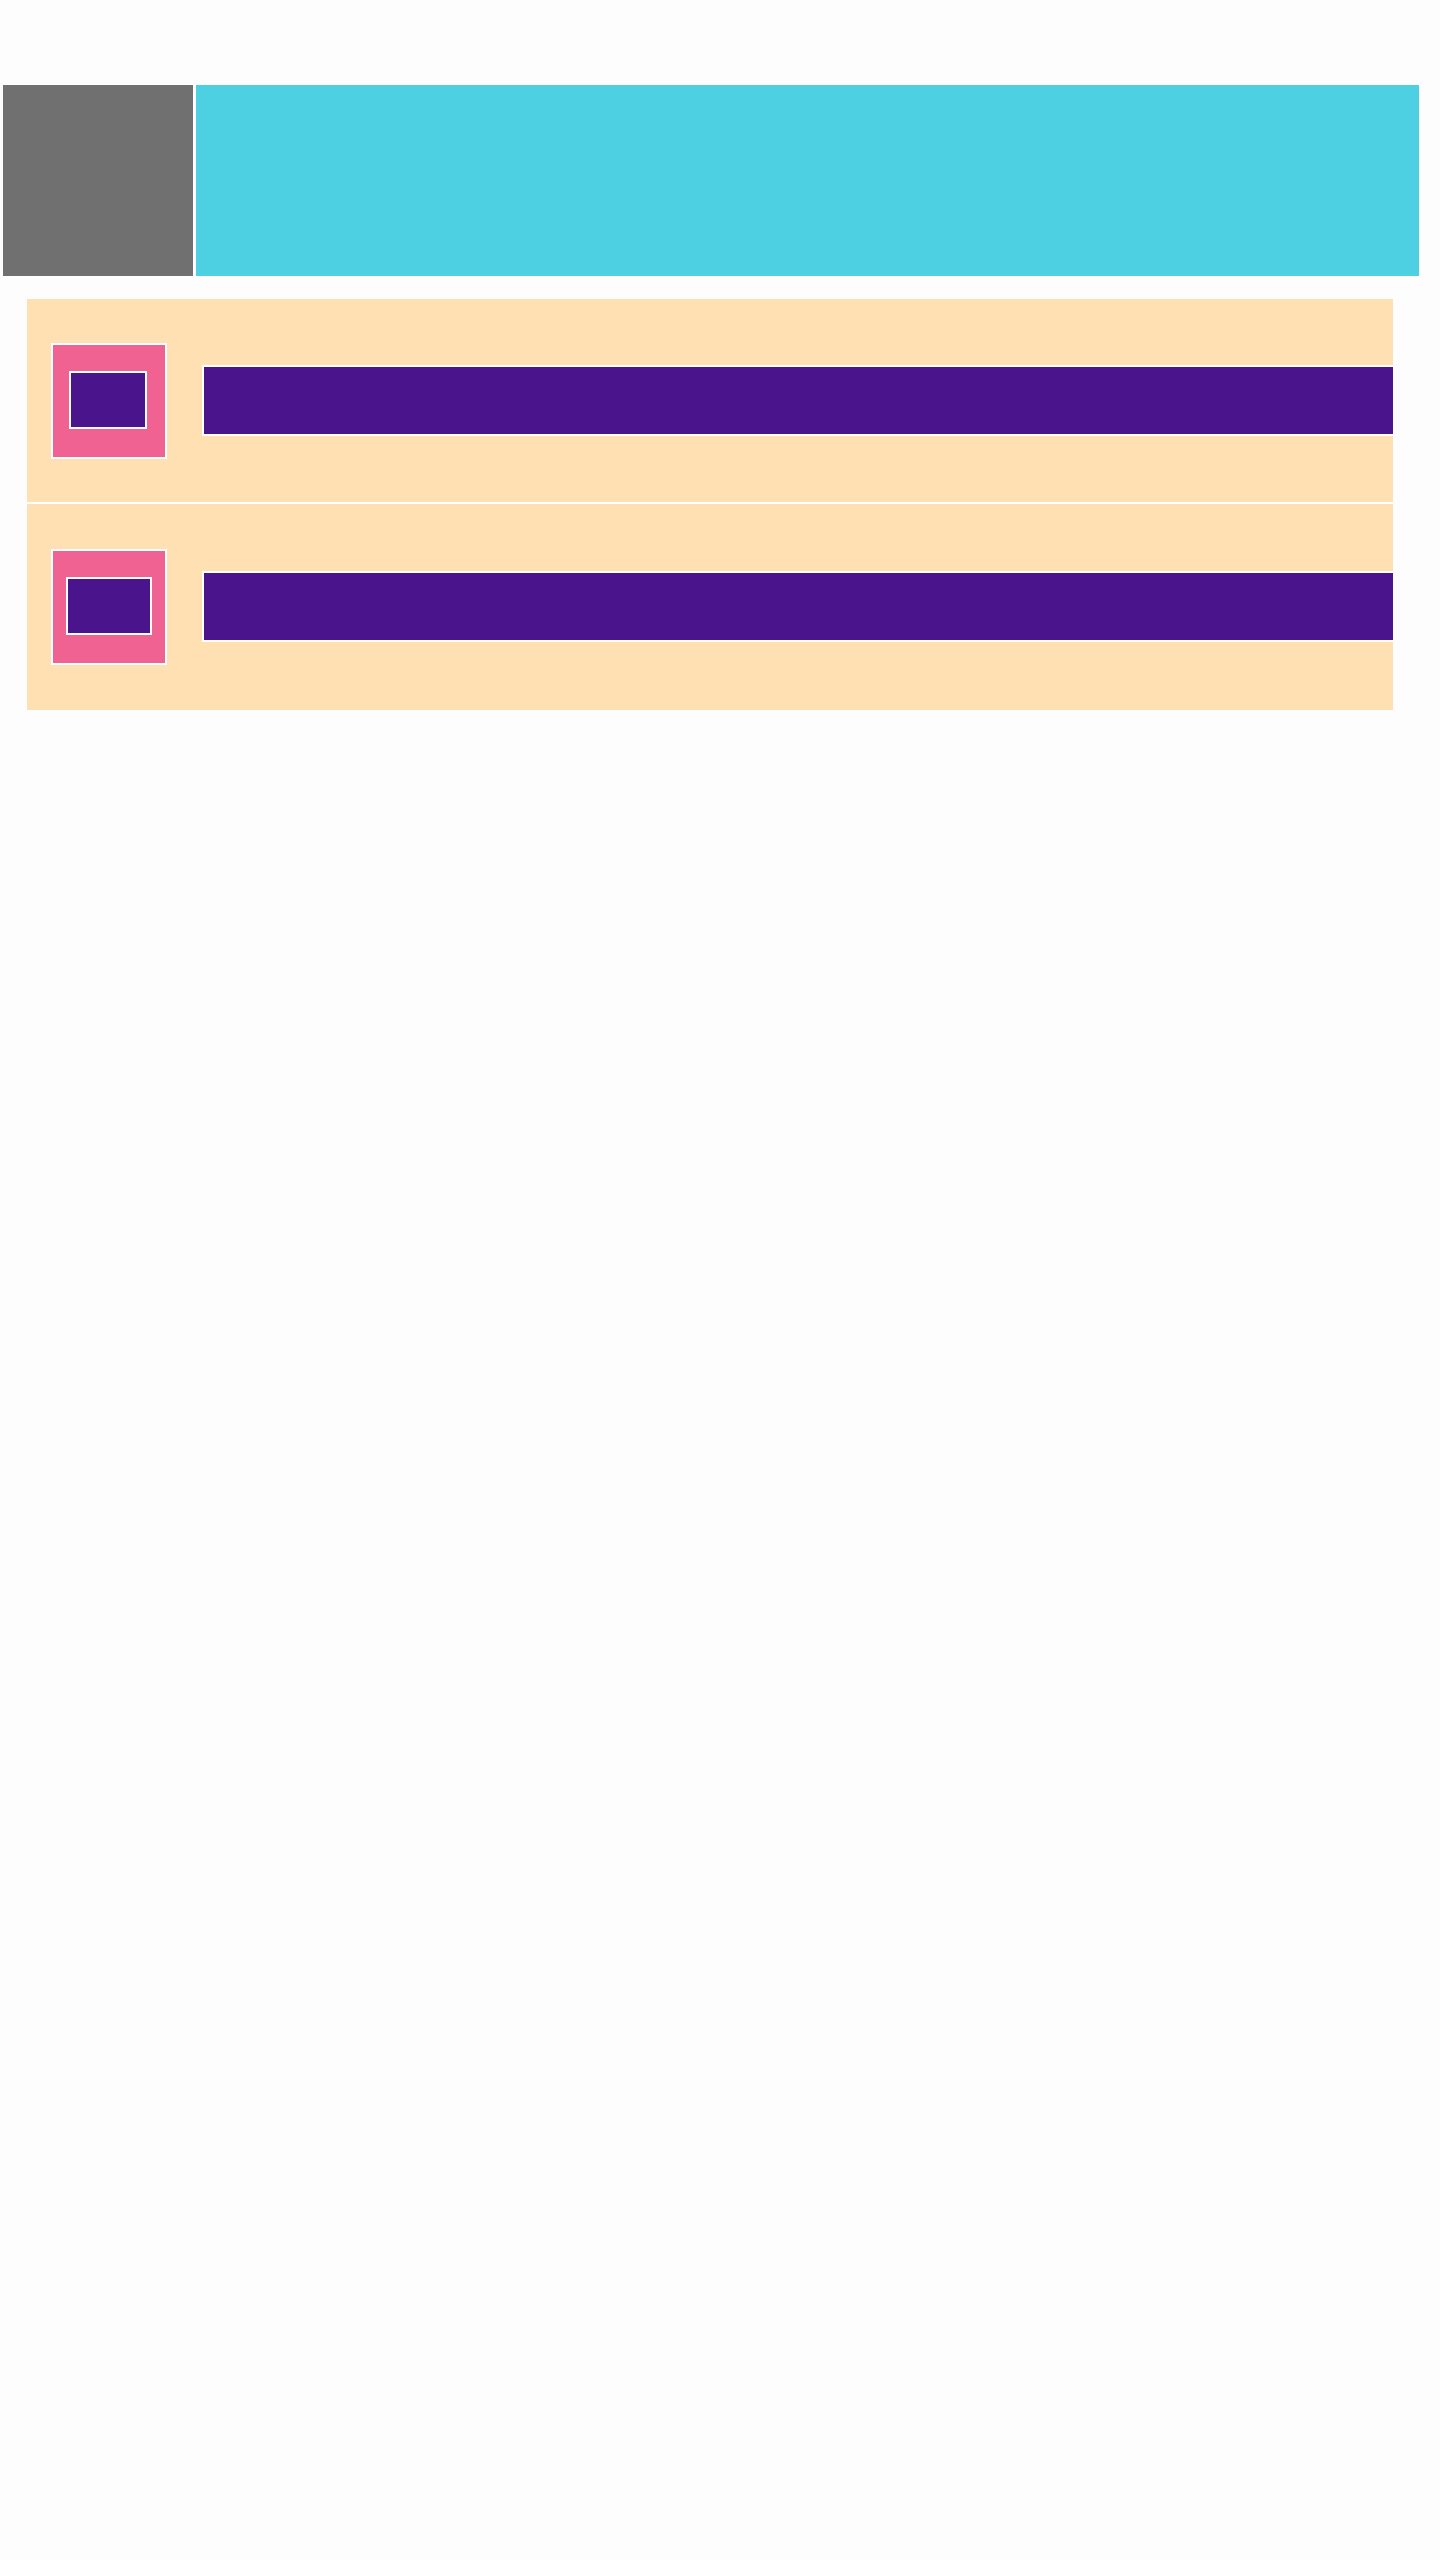 The height and width of the screenshot is (2560, 1440). What do you see at coordinates (807, 180) in the screenshot?
I see `header-bar` at bounding box center [807, 180].